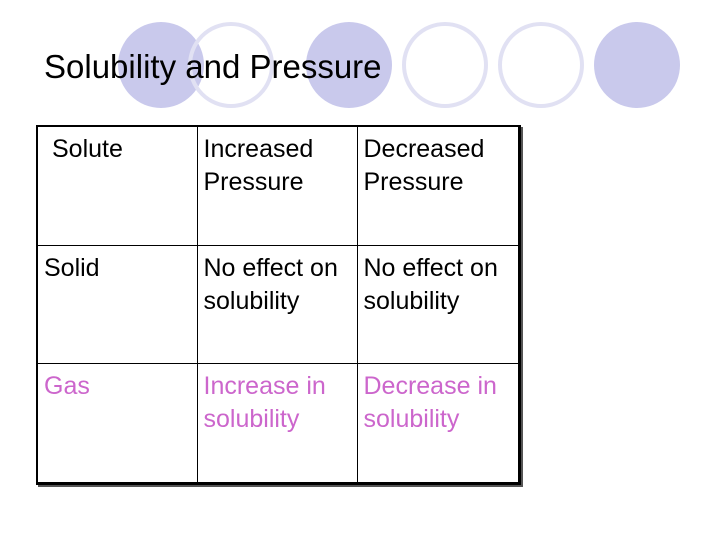  I want to click on cell-increased-pressure: Increase in solubility, so click(277, 423).